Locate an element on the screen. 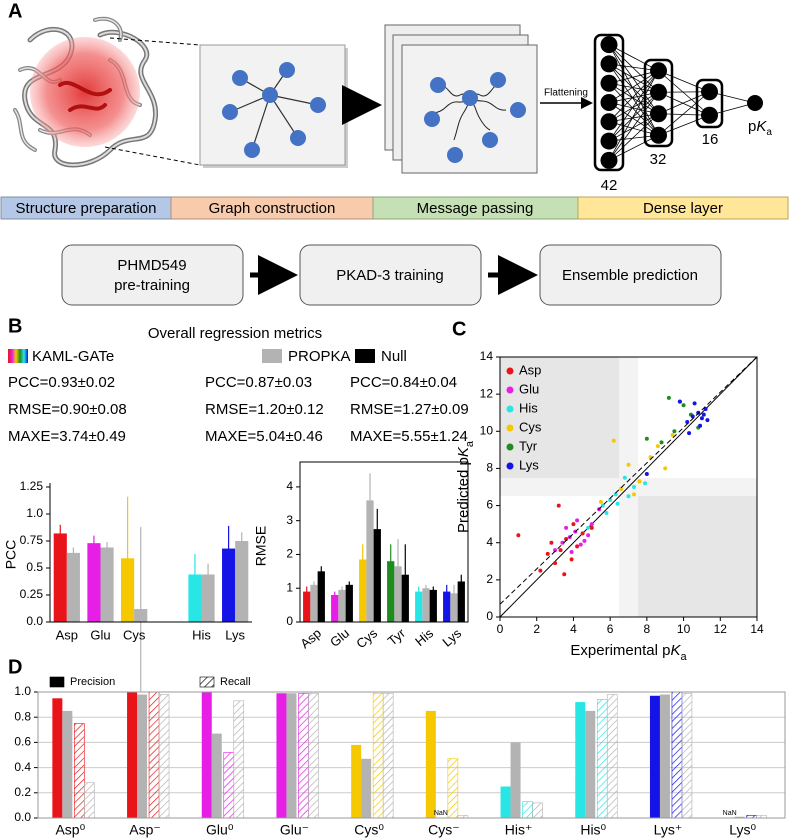 The height and width of the screenshot is (839, 795). output-label: pKa is located at coordinates (760, 128).